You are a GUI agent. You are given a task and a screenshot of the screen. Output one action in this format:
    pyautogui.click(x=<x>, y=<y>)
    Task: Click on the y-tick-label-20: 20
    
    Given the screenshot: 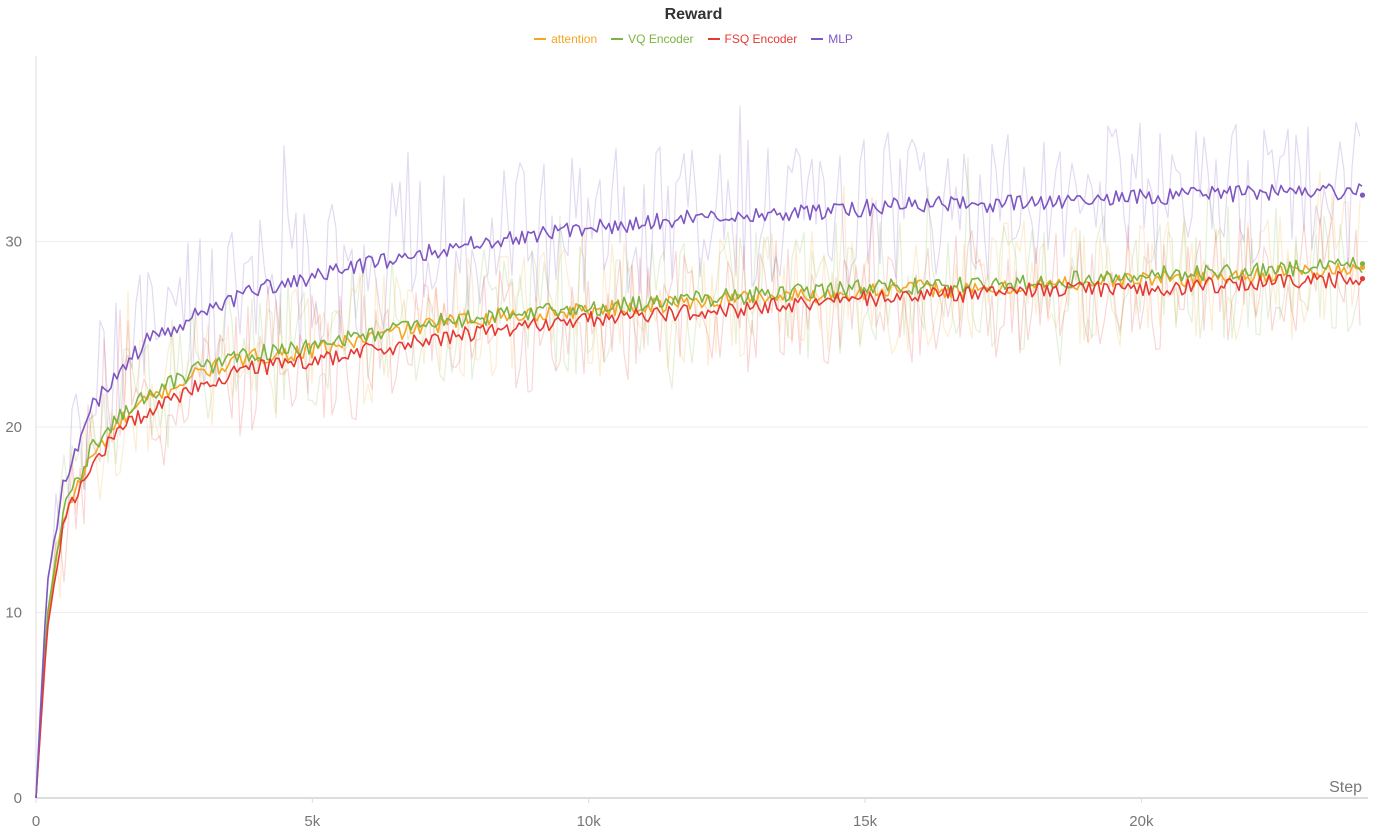 What is the action you would take?
    pyautogui.click(x=13, y=427)
    